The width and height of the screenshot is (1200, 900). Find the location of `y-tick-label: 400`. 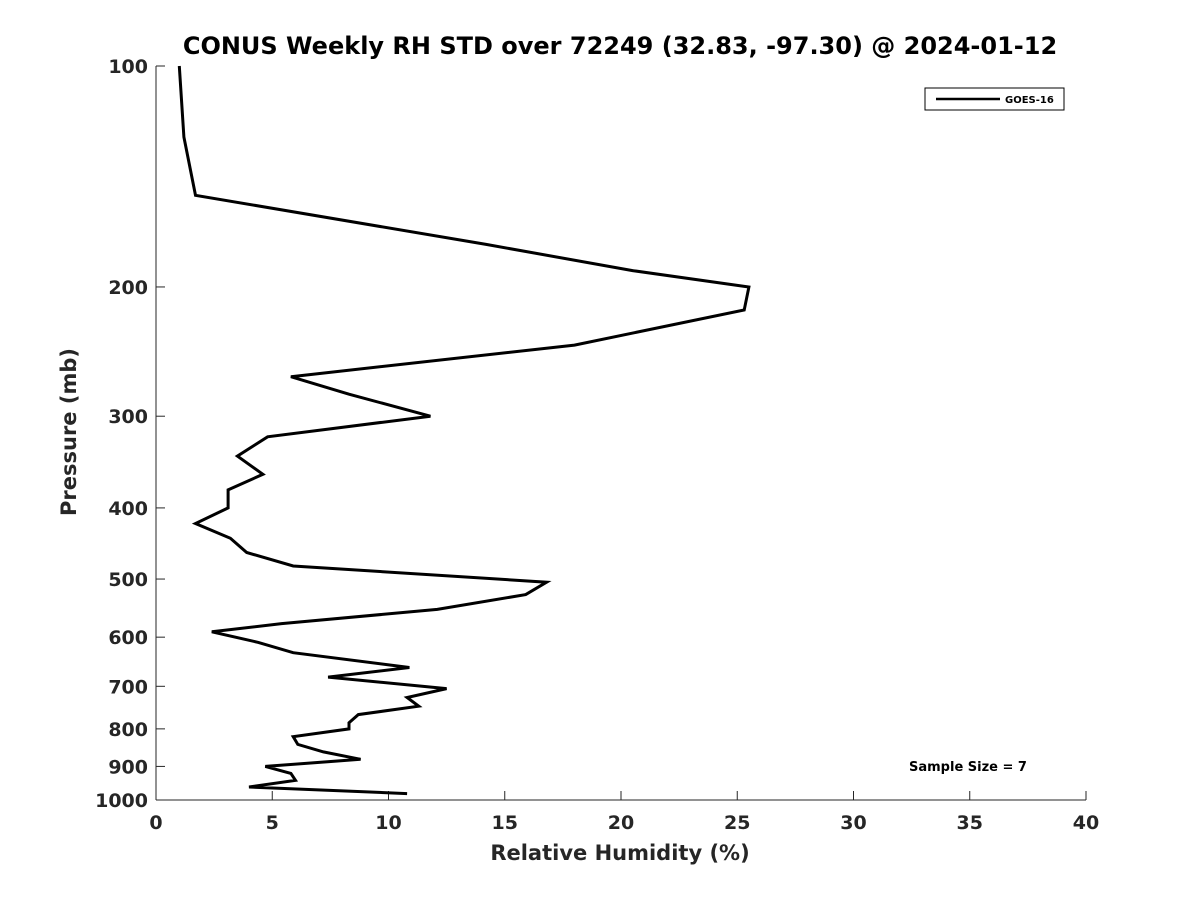

y-tick-label: 400 is located at coordinates (128, 509).